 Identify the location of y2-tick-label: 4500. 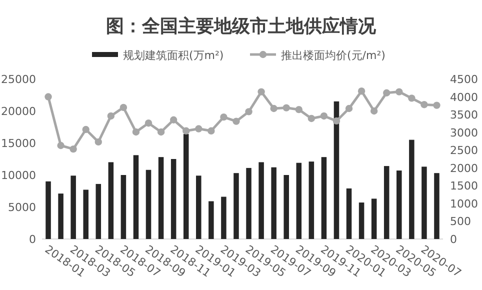
(464, 79).